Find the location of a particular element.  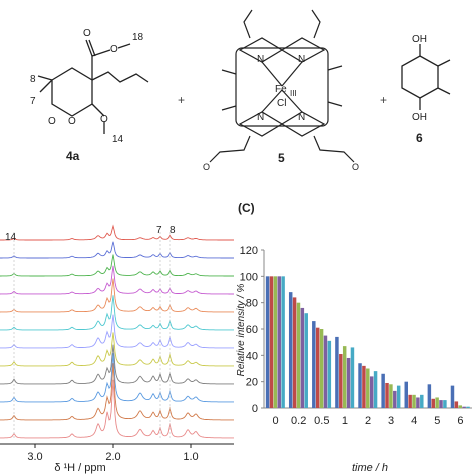

ring-o-label-2: O is located at coordinates (72, 121).